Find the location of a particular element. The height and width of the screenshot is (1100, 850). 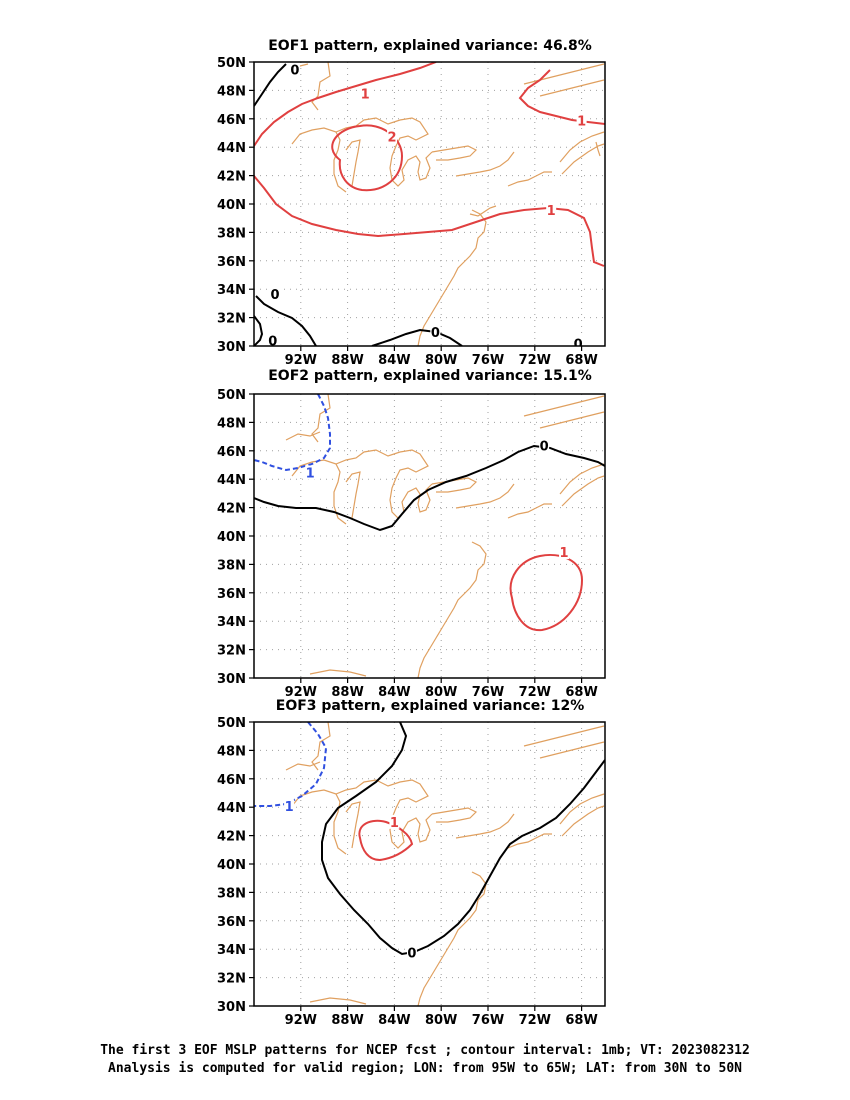

eof3-contour-labels: 1 1 0 is located at coordinates (350, 880).